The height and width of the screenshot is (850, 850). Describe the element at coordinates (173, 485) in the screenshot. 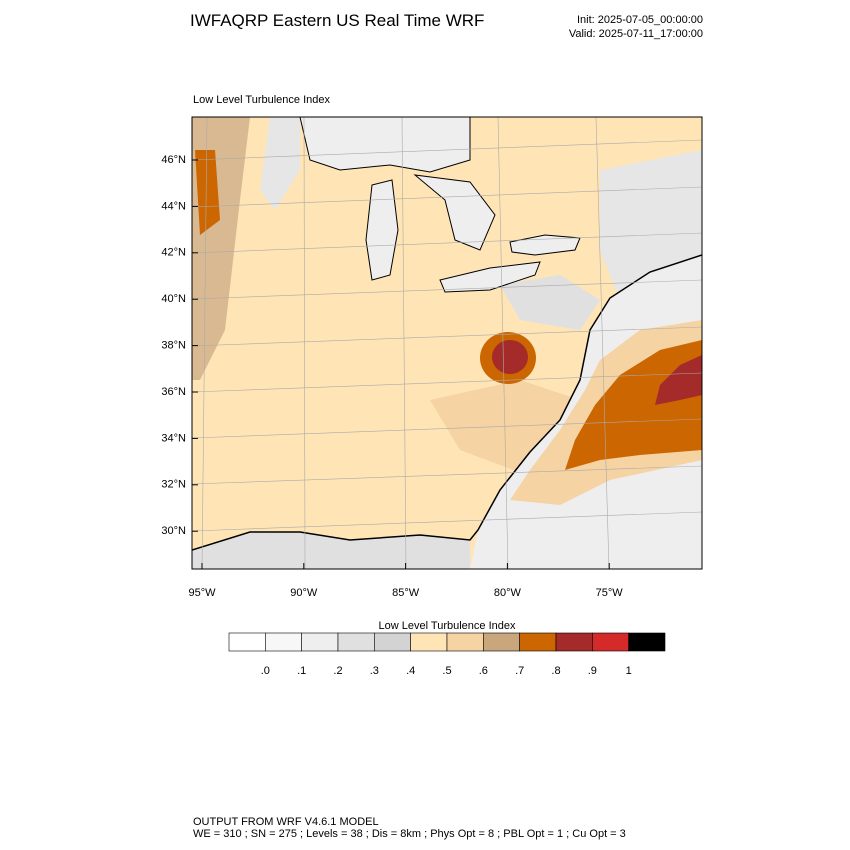

I see `lat-label: 32°N` at that location.